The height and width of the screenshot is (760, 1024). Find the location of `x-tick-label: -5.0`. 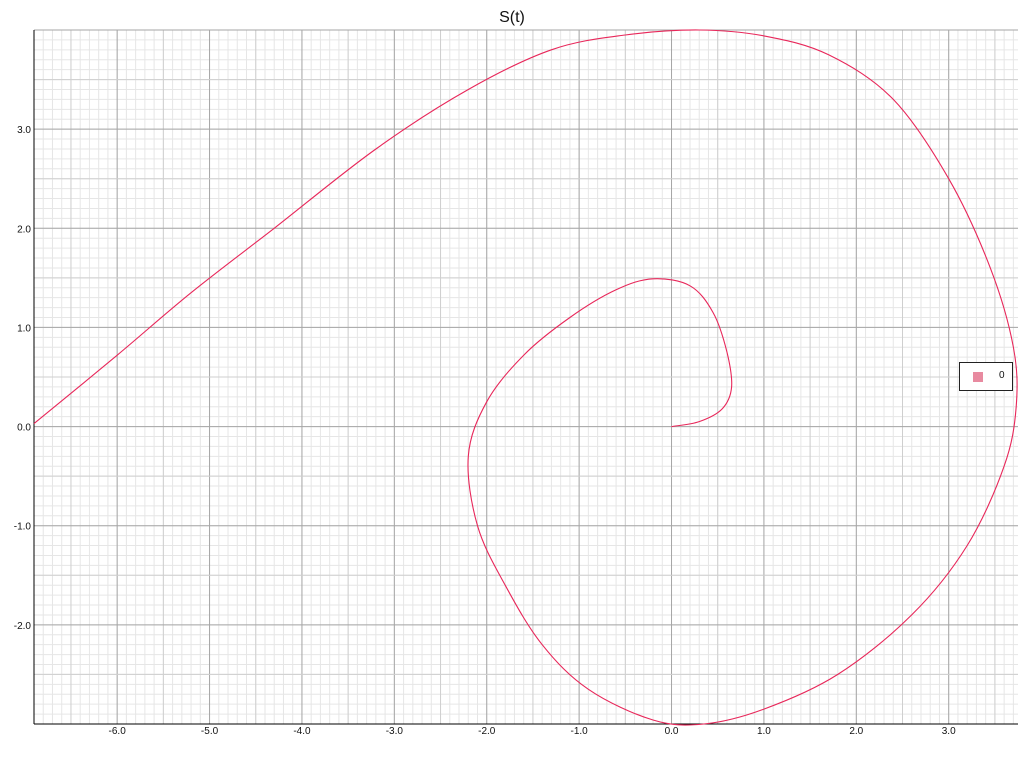

x-tick-label: -5.0 is located at coordinates (210, 731).